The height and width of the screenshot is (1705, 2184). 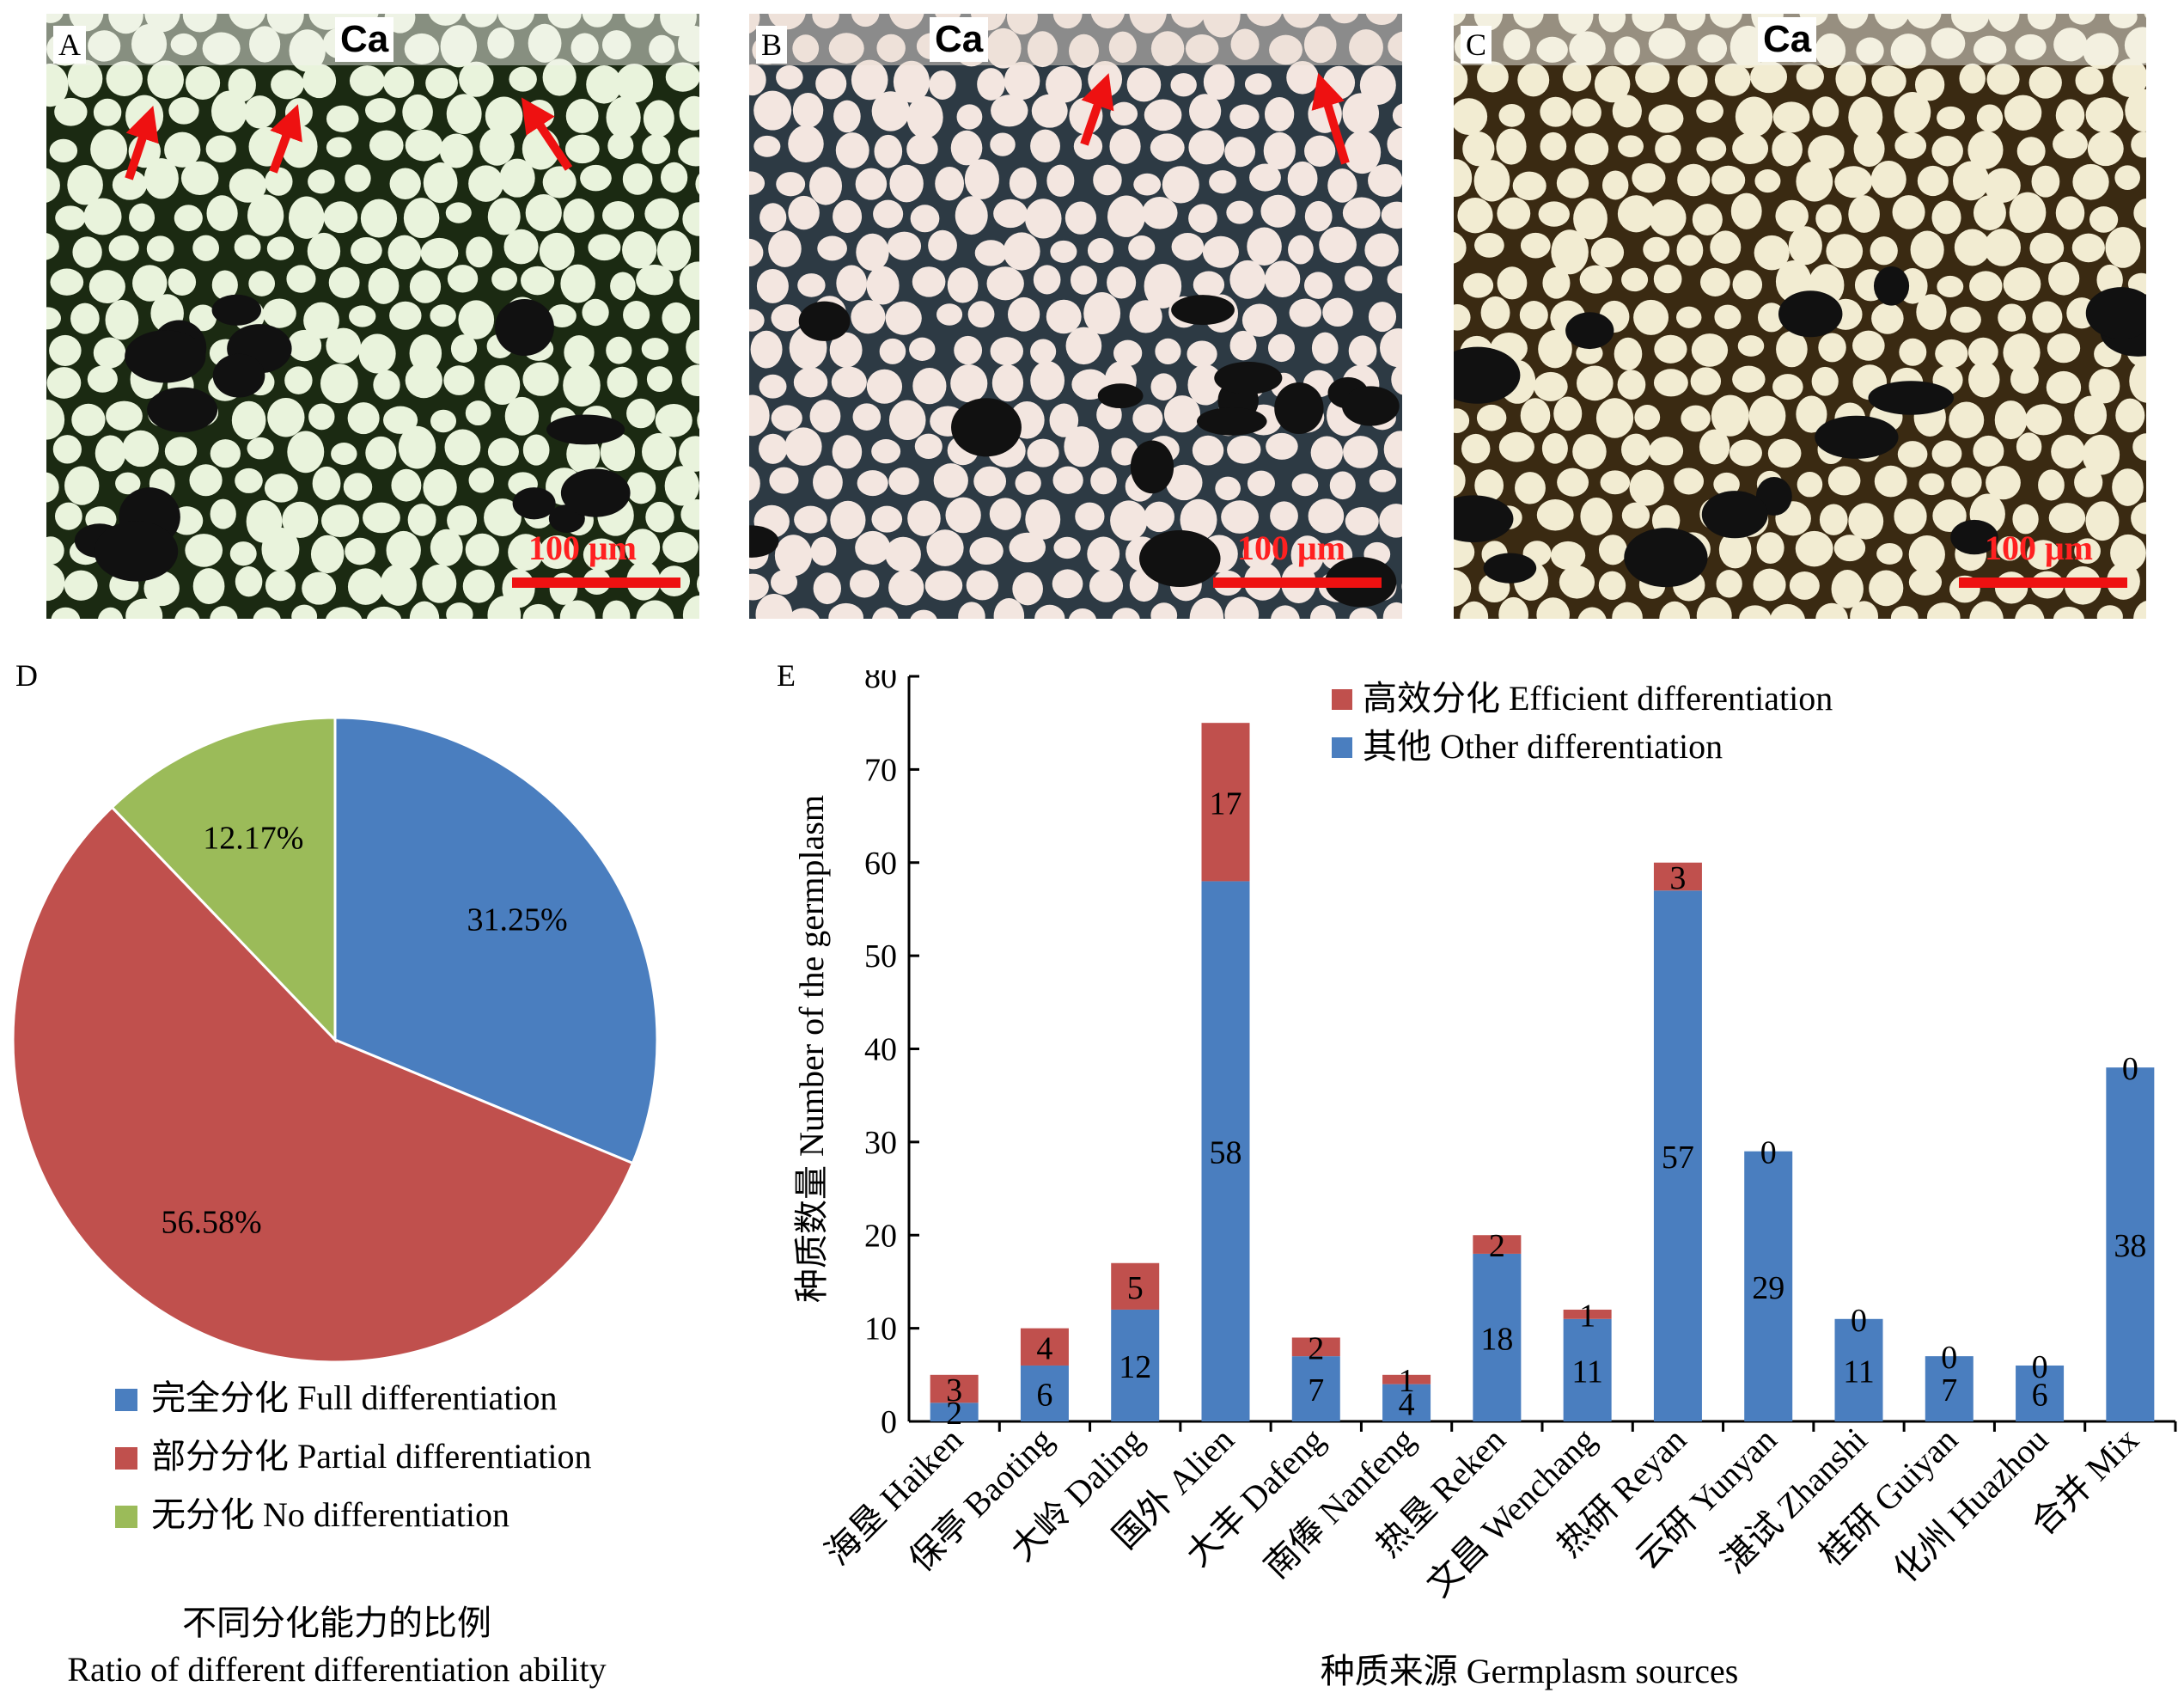 What do you see at coordinates (253, 838) in the screenshot?
I see `pie-data-label: 12.17%` at bounding box center [253, 838].